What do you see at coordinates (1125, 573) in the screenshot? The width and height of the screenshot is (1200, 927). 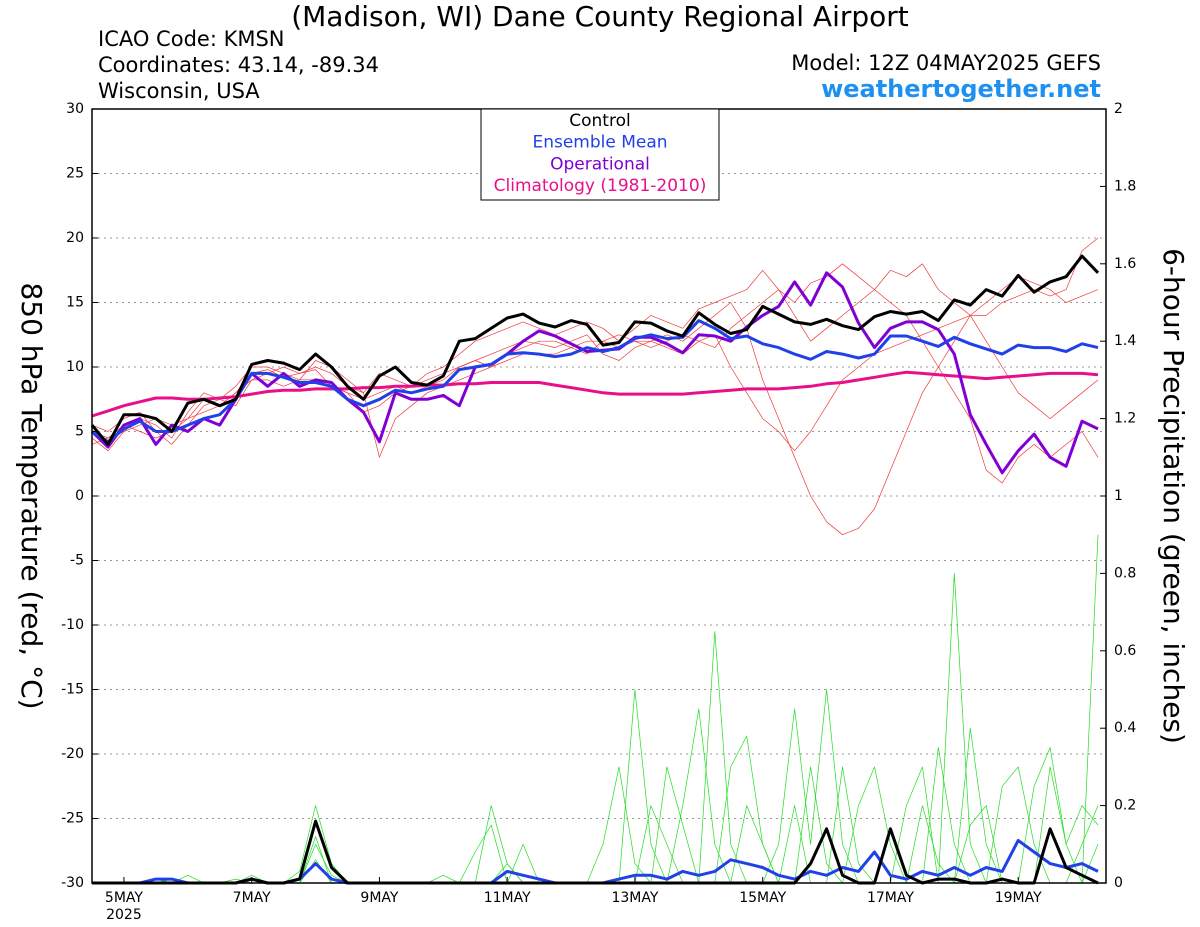 I see `y2-tick-label: 0.8` at bounding box center [1125, 573].